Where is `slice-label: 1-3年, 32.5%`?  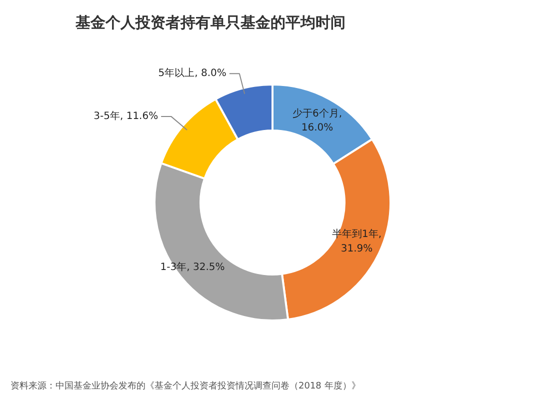
slice-label: 1-3年, 32.5% is located at coordinates (192, 266).